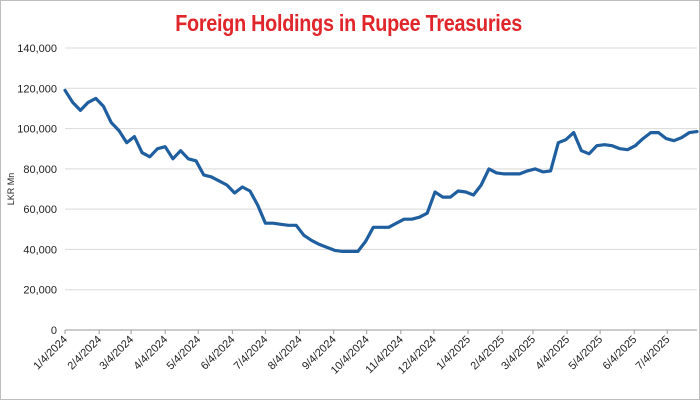 Image resolution: width=700 pixels, height=400 pixels. What do you see at coordinates (184, 353) in the screenshot?
I see `x-tick-label: 5/4/2024` at bounding box center [184, 353].